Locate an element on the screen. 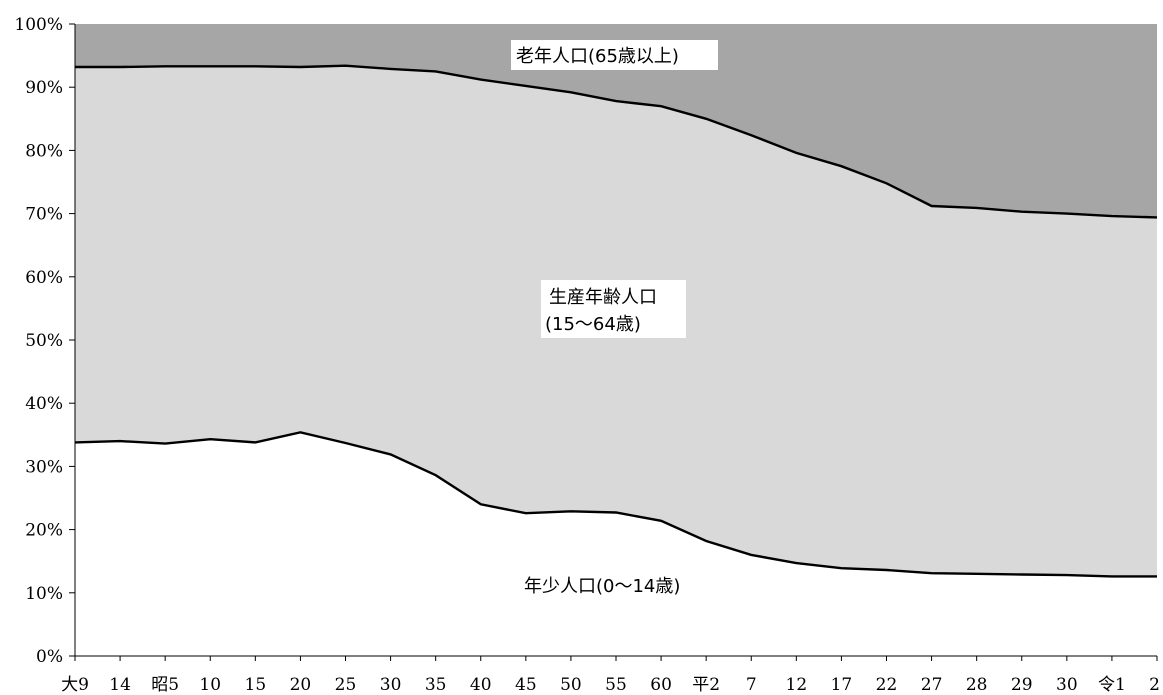  series-labels: 老年人口(65歳以上) 生産年齢人口 (15〜64歳) 年少人口(0〜14歳) is located at coordinates (614, 318).